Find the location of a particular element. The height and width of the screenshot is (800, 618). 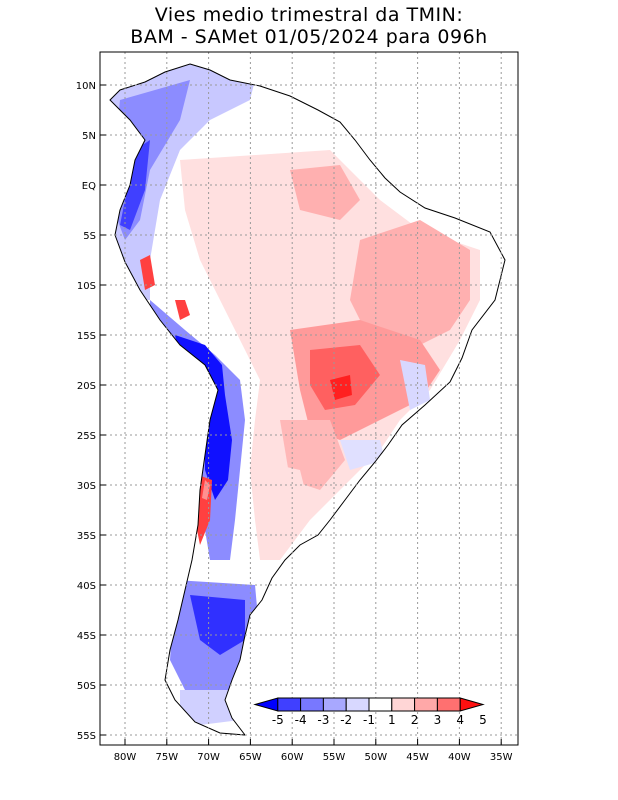

colorbar-label: -5 is located at coordinates (278, 720).